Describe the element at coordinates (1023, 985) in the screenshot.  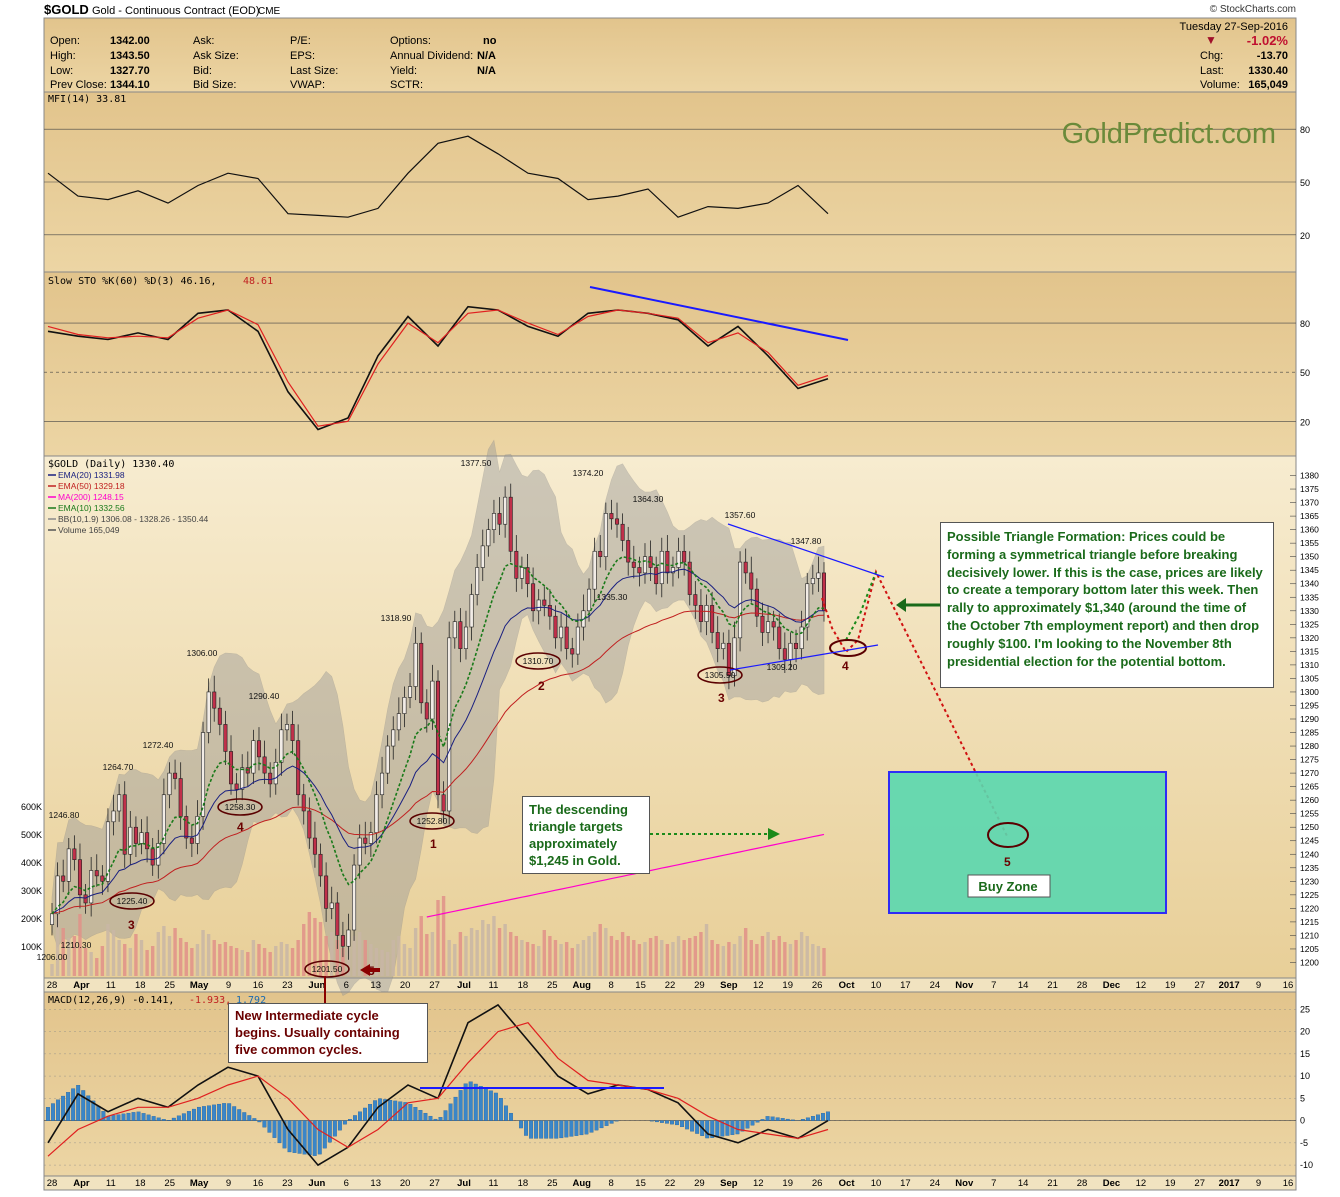
I see `x-tick-label: 14` at that location.